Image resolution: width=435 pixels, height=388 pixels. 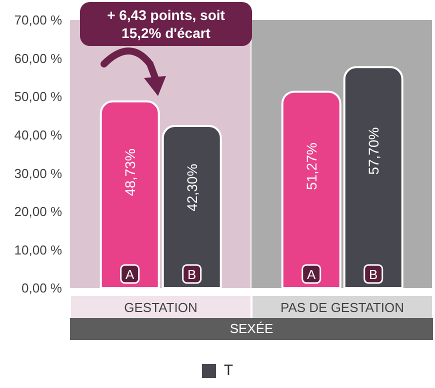 What do you see at coordinates (311, 166) in the screenshot?
I see `data-label: 51,27%` at bounding box center [311, 166].